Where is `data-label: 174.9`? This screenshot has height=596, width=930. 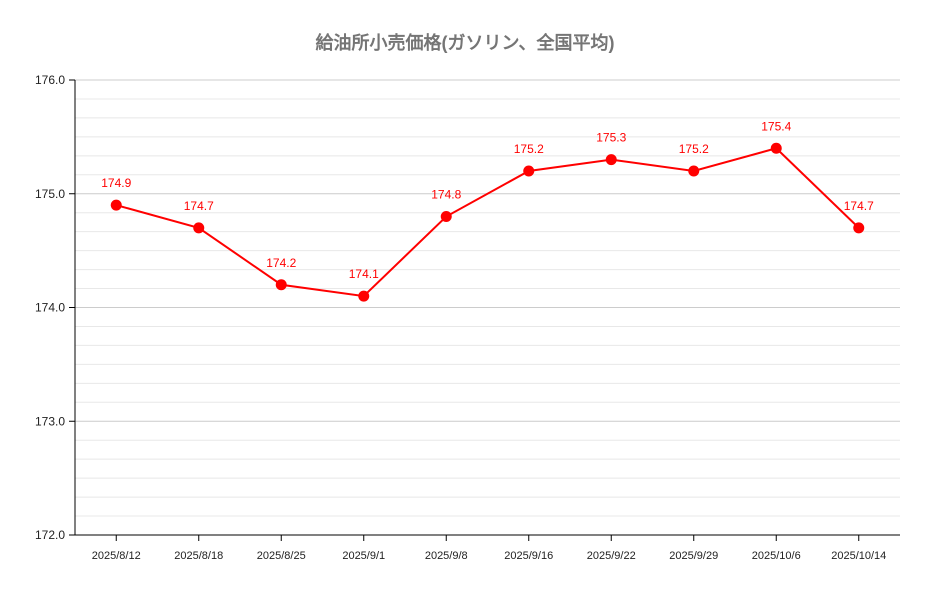 data-label: 174.9 is located at coordinates (116, 183).